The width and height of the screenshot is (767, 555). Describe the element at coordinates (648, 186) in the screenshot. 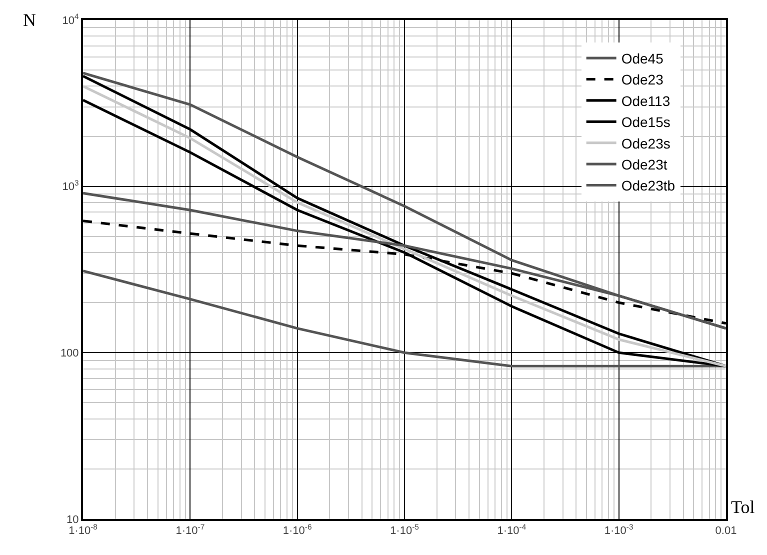

I see `legend-label: Ode23tb` at that location.